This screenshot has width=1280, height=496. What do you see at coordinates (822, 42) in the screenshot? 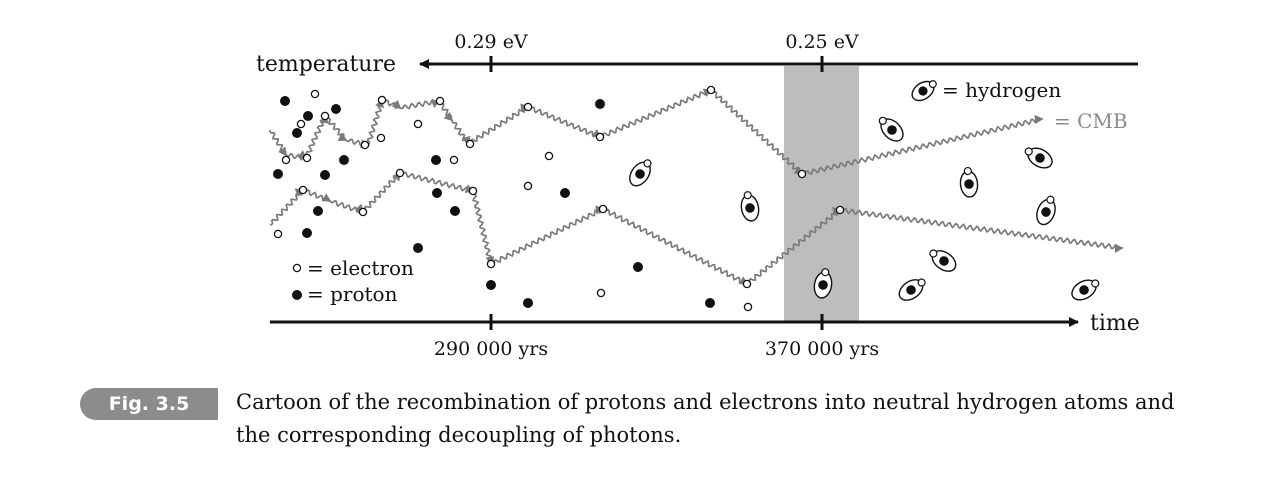
I see `top-tick-label-2: 0.25 eV` at bounding box center [822, 42].